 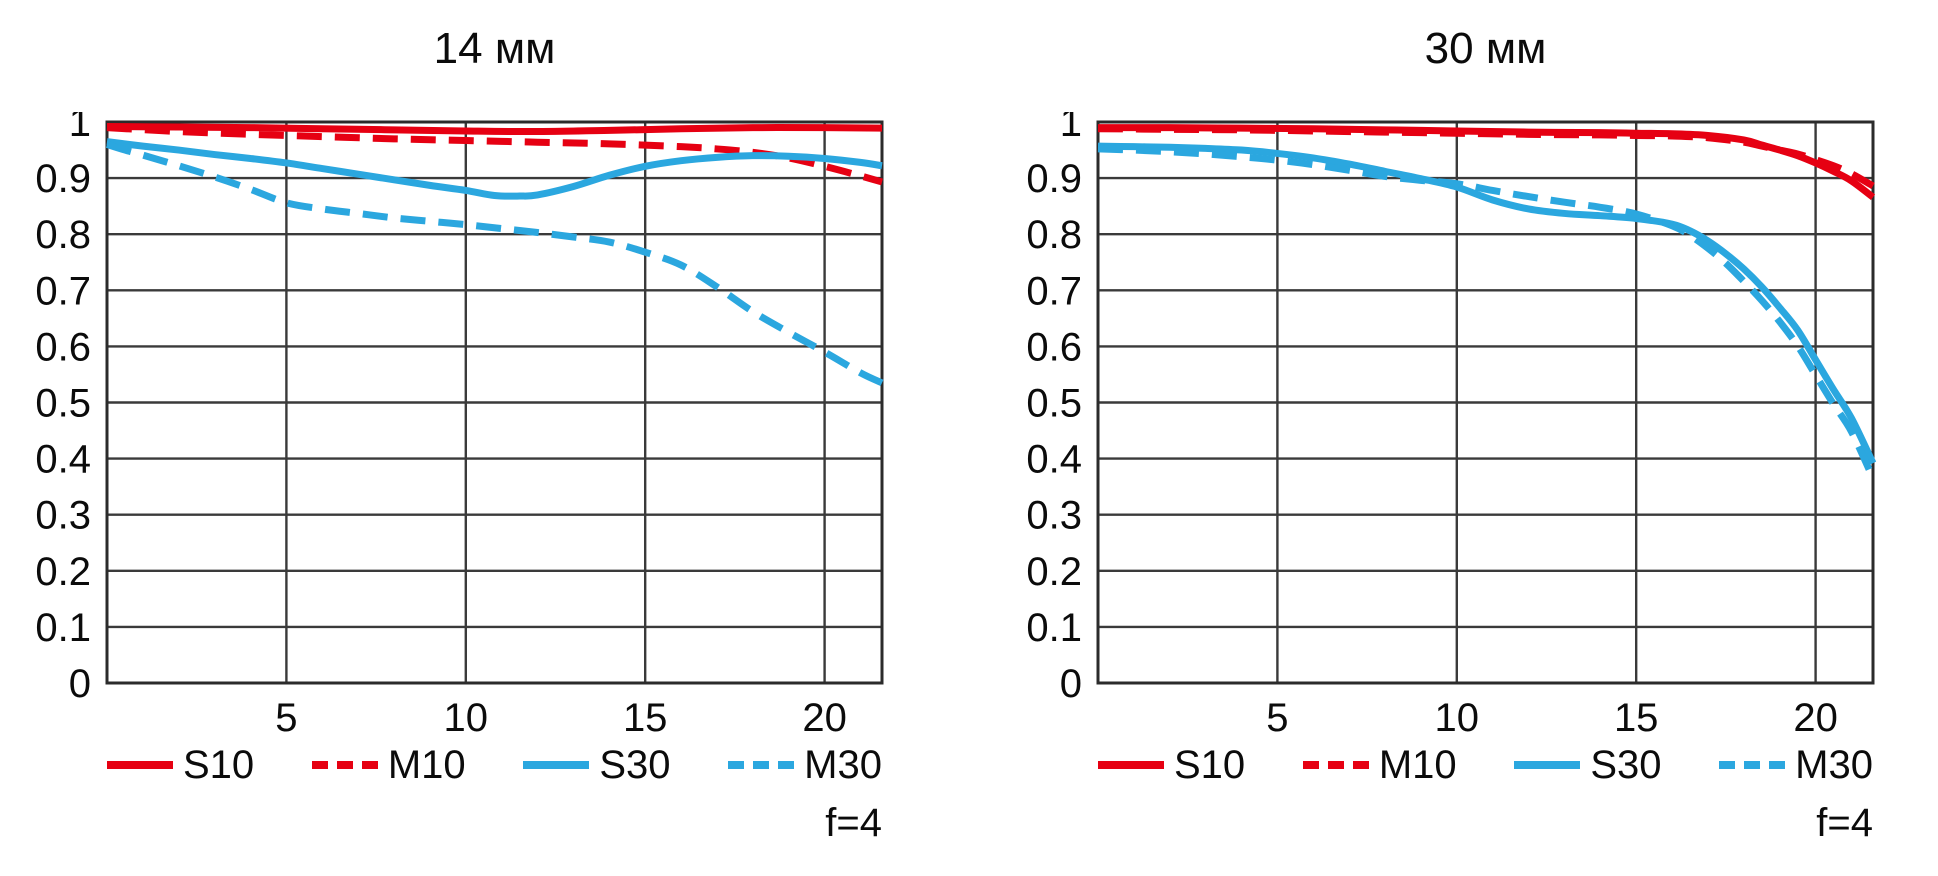 I want to click on curve-m10-14mm, so click(x=494, y=155).